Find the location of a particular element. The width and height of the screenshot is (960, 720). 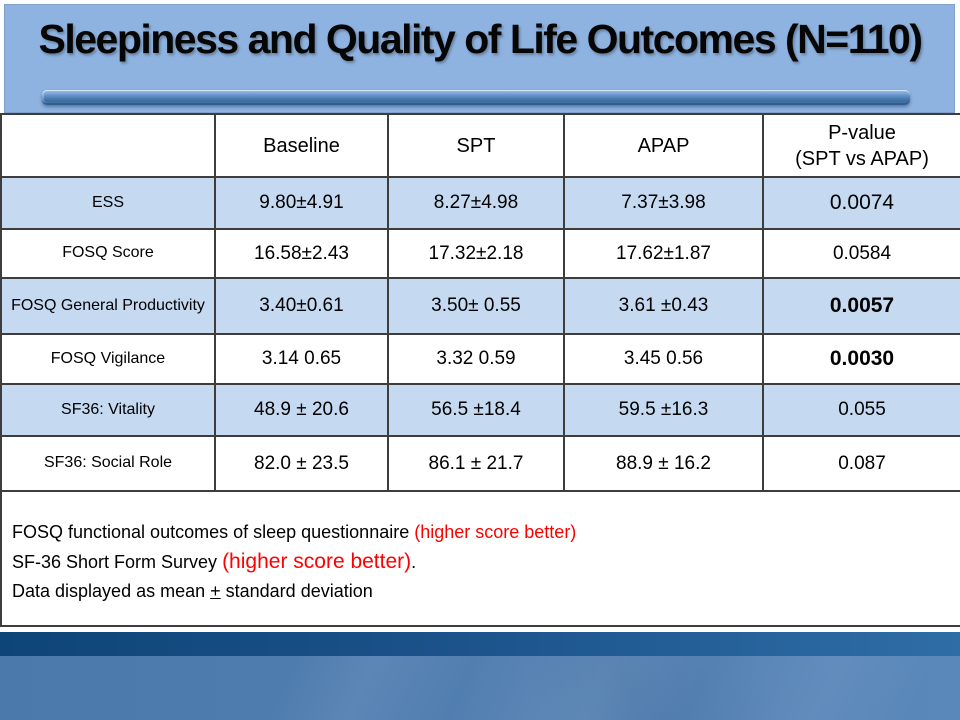

header-cell-apap: APAP is located at coordinates (663, 145).